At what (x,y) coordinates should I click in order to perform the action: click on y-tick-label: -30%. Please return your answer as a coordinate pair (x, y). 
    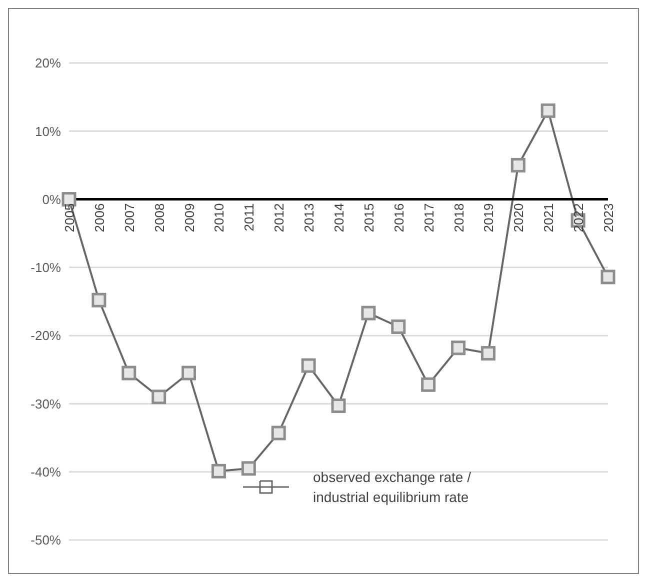
    Looking at the image, I should click on (46, 404).